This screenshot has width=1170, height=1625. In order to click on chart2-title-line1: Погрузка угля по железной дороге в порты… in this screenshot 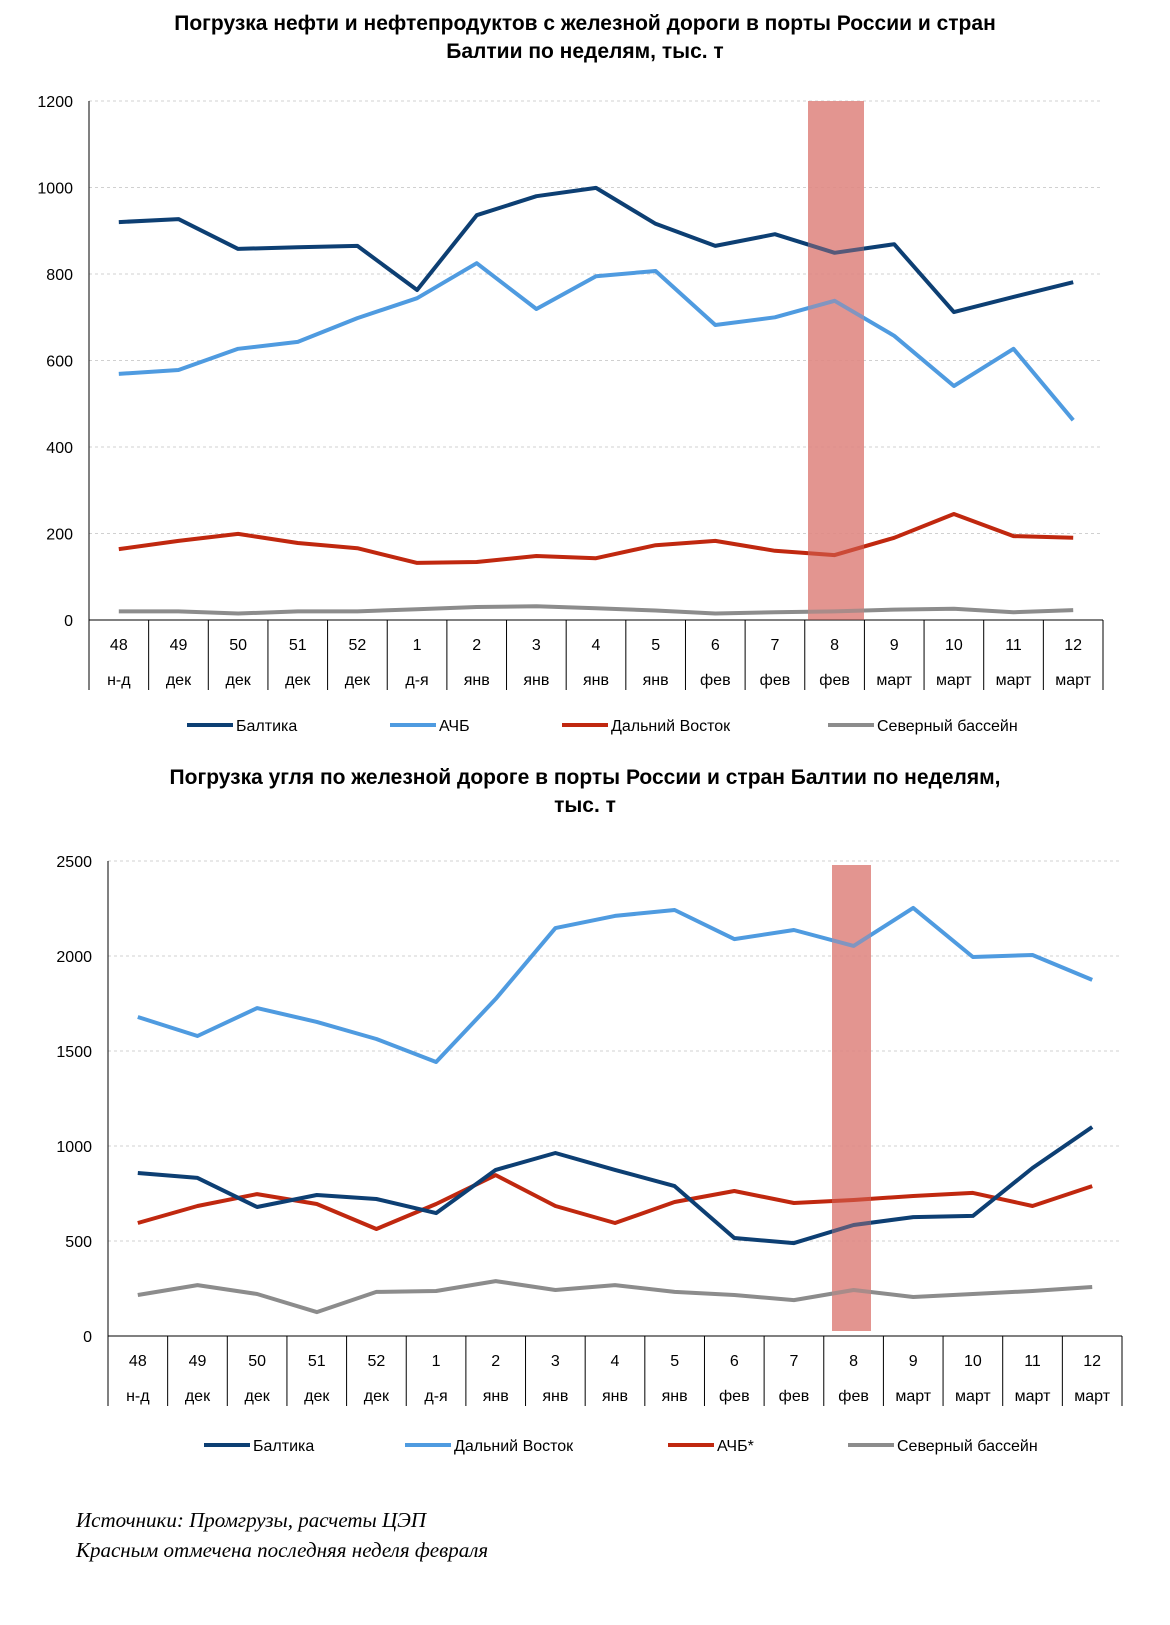, I will do `click(585, 777)`.